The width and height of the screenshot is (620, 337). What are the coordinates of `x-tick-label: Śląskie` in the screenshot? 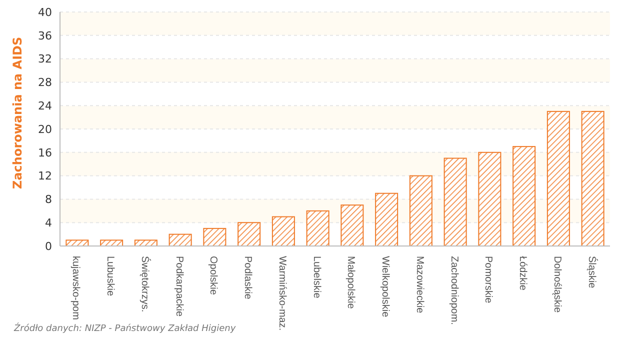 It's located at (592, 272).